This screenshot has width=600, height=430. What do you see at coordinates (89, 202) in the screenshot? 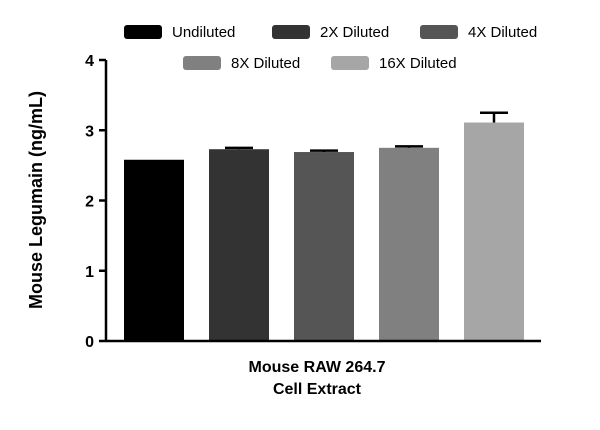
I see `y-tick-label: 2` at bounding box center [89, 202].